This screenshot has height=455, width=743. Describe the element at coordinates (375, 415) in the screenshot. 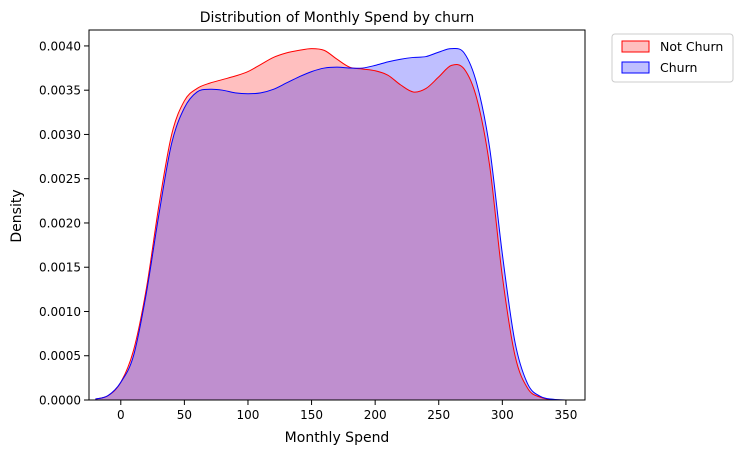

I see `x-tick-label: 200` at that location.